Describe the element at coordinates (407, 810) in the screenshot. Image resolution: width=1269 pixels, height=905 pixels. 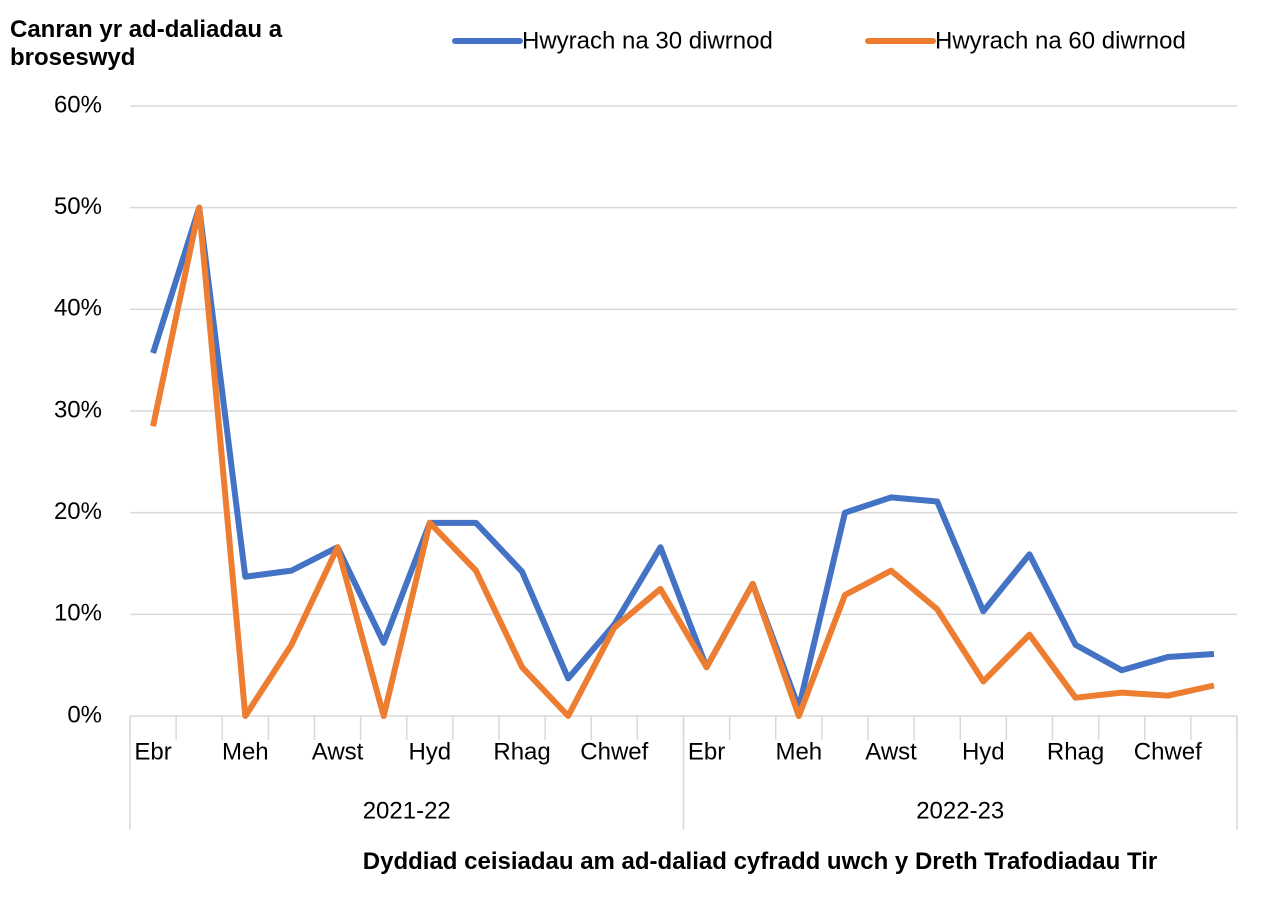
I see `group-label: 2021-22` at that location.